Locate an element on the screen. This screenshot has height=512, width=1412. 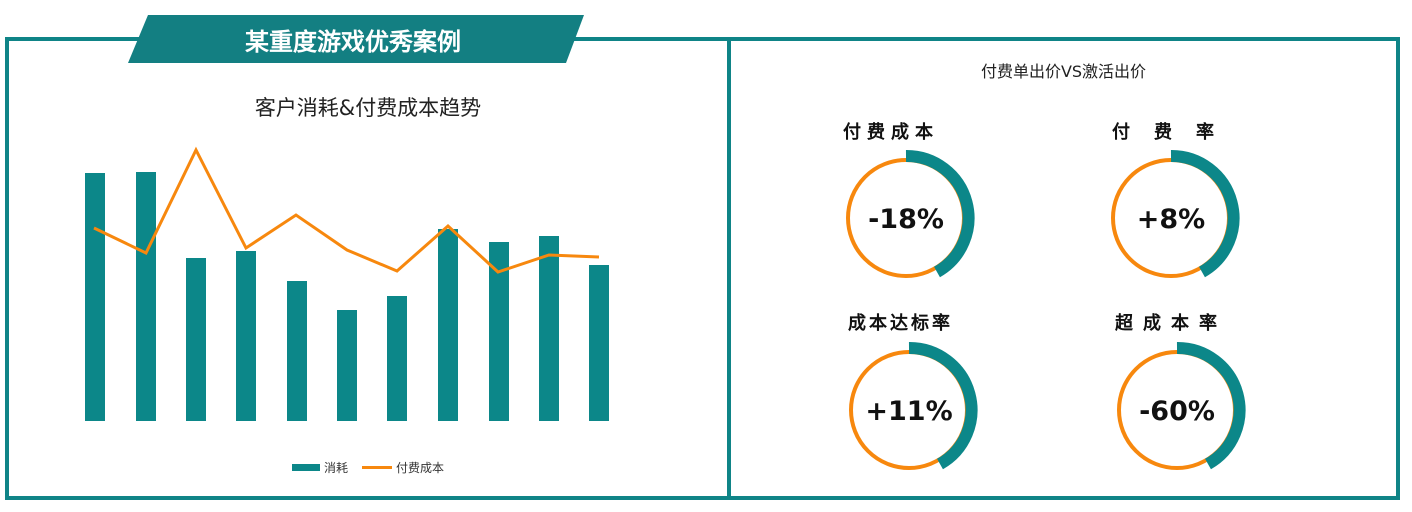
metric-label-paid-cost: 付费成本 is located at coordinates (891, 132).